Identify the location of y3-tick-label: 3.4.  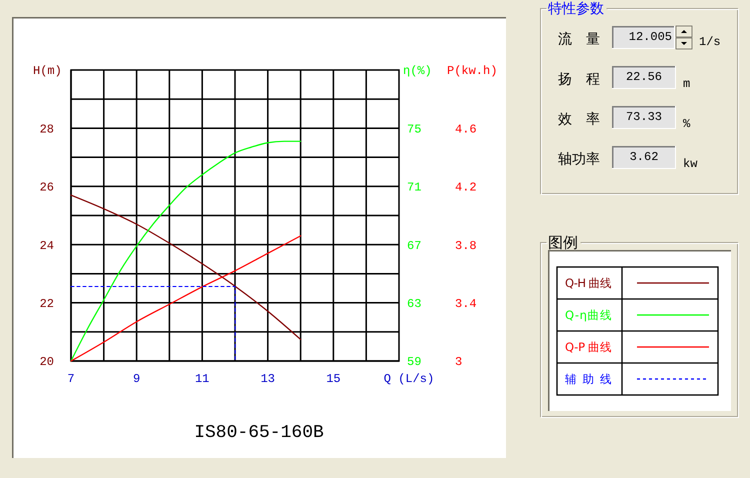
(466, 304).